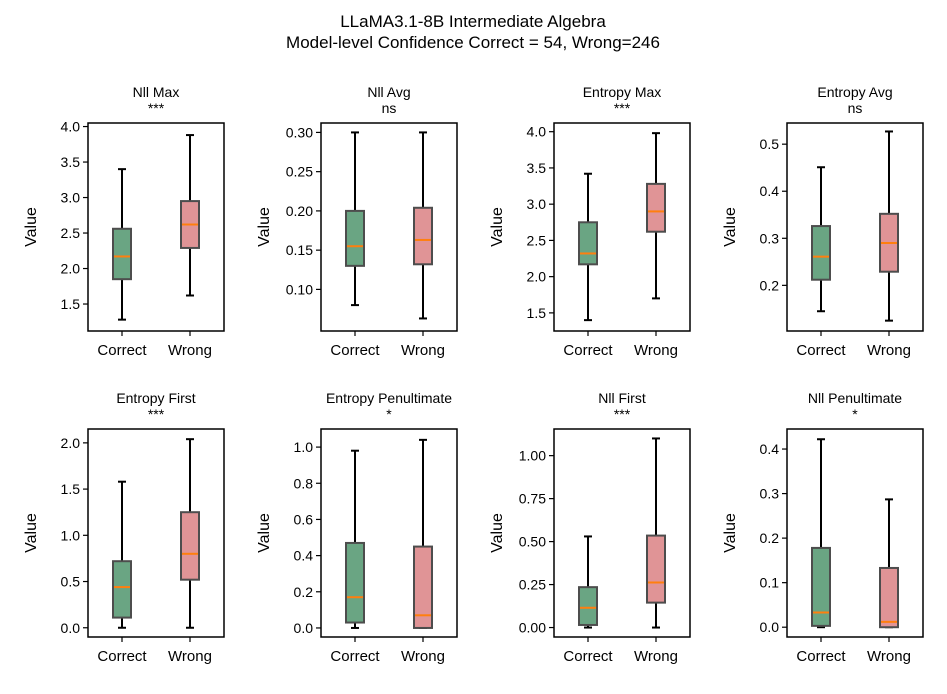  What do you see at coordinates (770, 583) in the screenshot?
I see `y-tick-label: 0.1` at bounding box center [770, 583].